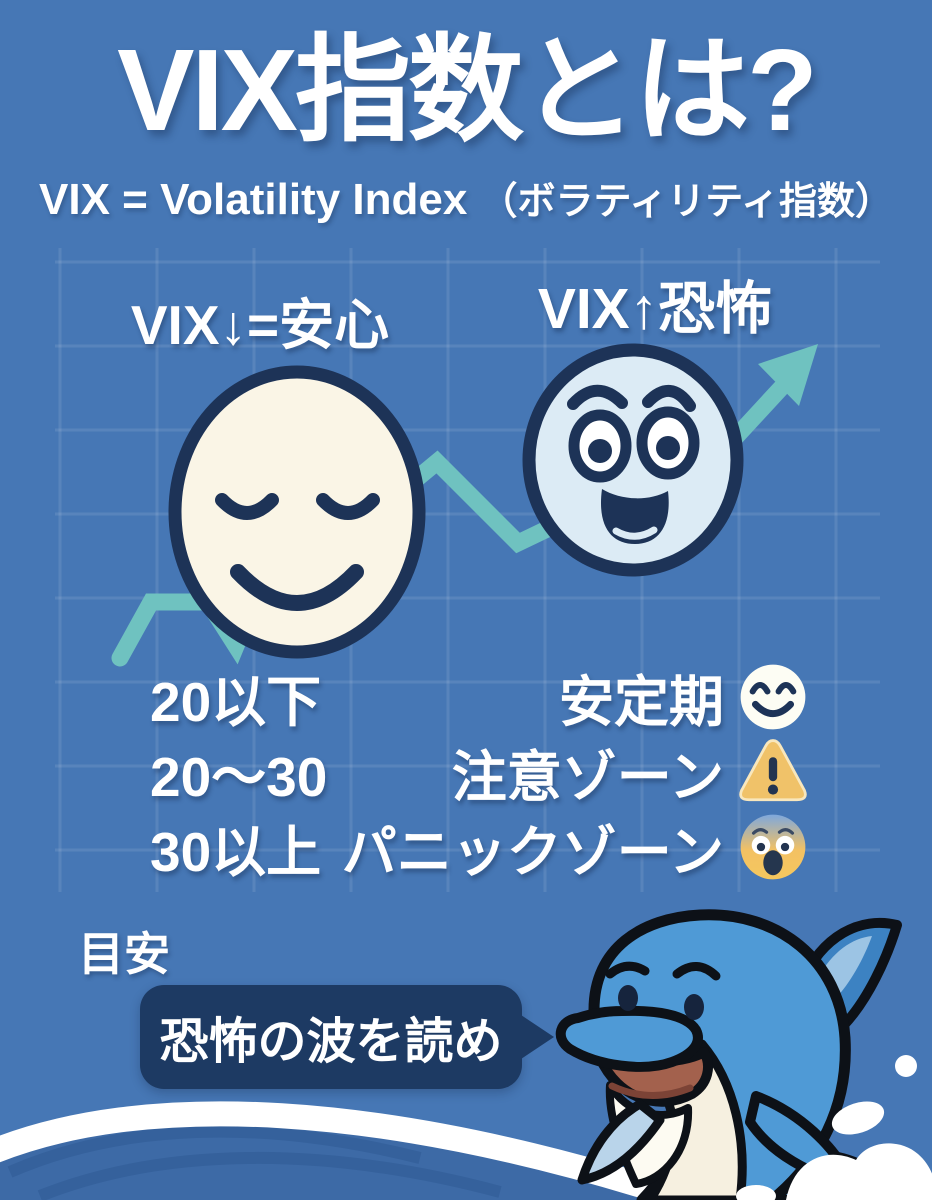  What do you see at coordinates (297, 512) in the screenshot?
I see `calm-face-icon` at bounding box center [297, 512].